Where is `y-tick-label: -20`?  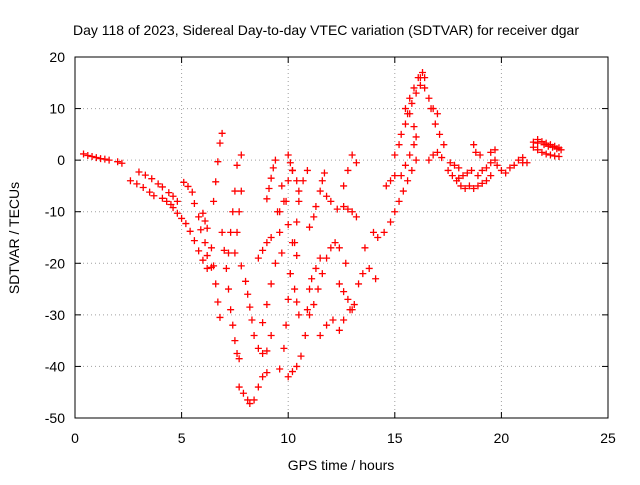 y-tick-label: -20 is located at coordinates (55, 263).